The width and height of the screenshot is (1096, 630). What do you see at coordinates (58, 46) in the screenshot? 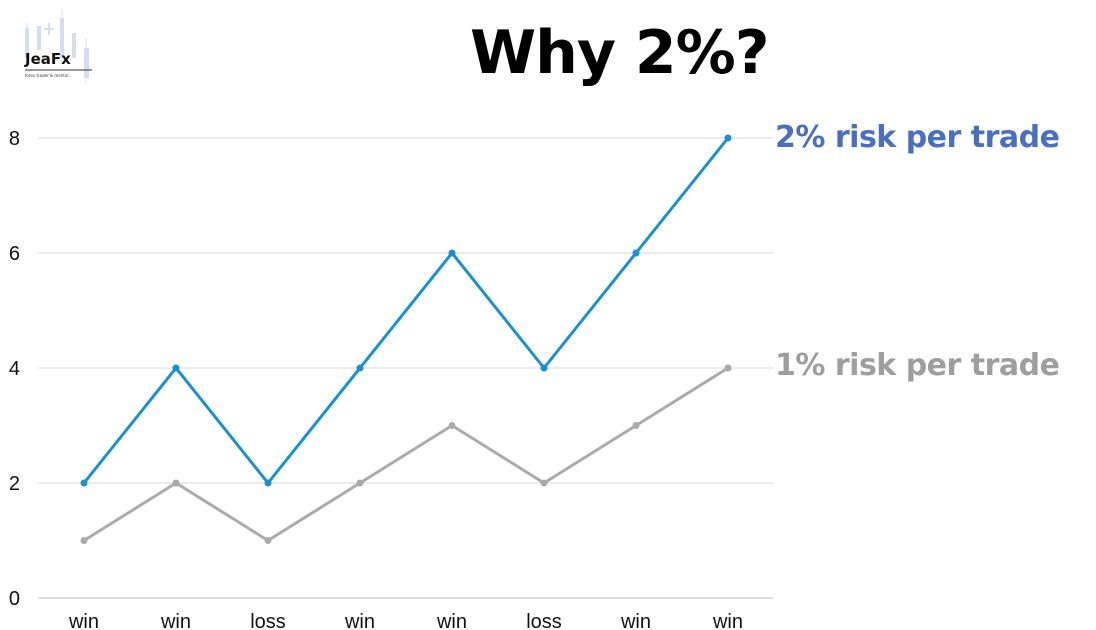
I see `jeafx-logo-icon` at bounding box center [58, 46].